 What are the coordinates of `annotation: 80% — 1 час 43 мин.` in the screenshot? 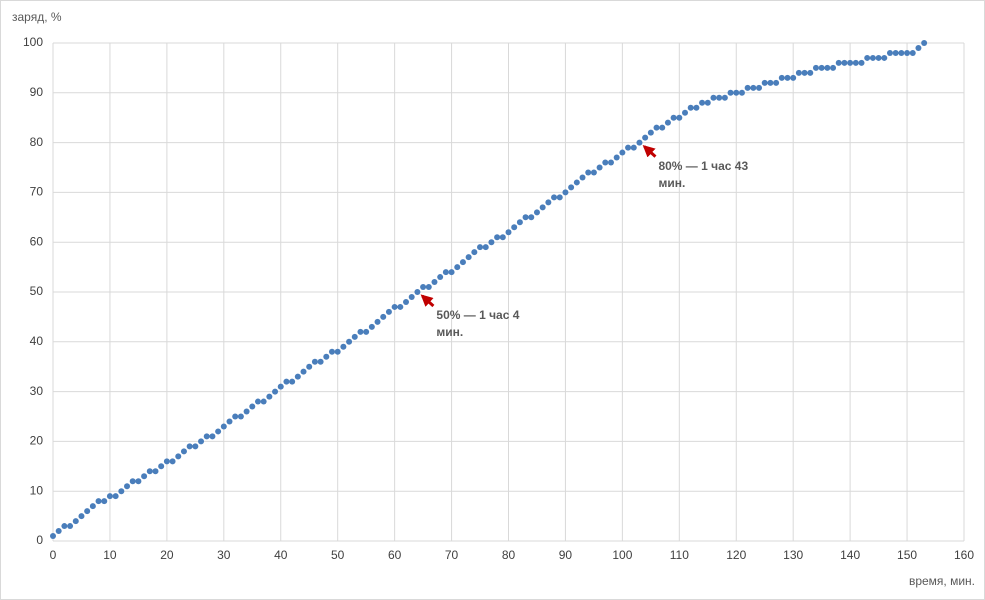 It's located at (703, 174).